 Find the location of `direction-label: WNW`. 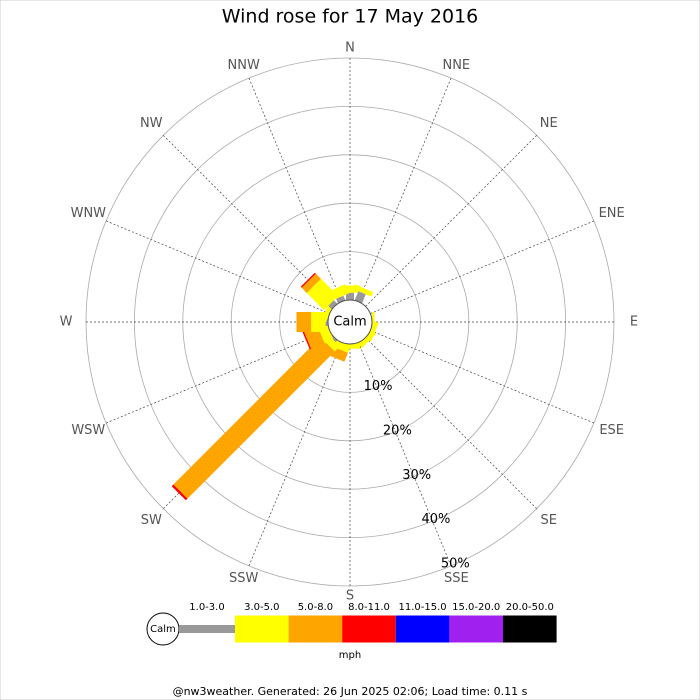

direction-label: WNW is located at coordinates (89, 213).